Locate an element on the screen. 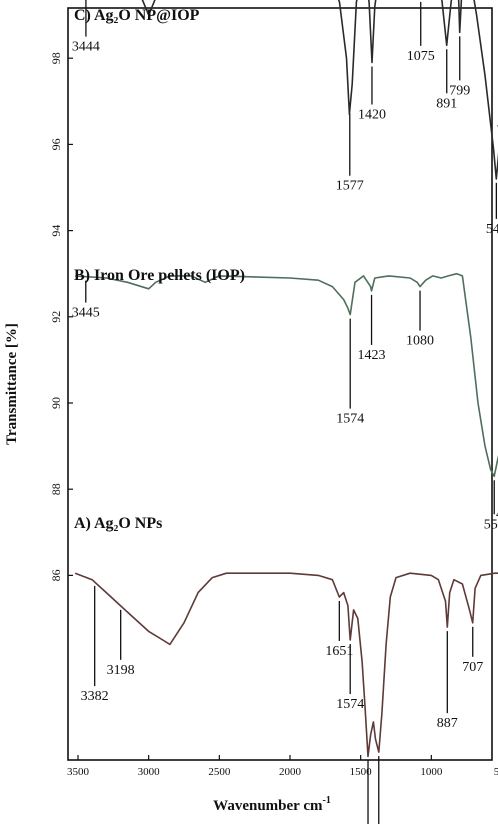 The width and height of the screenshot is (498, 824). y-tick-label: 88 is located at coordinates (56, 489).